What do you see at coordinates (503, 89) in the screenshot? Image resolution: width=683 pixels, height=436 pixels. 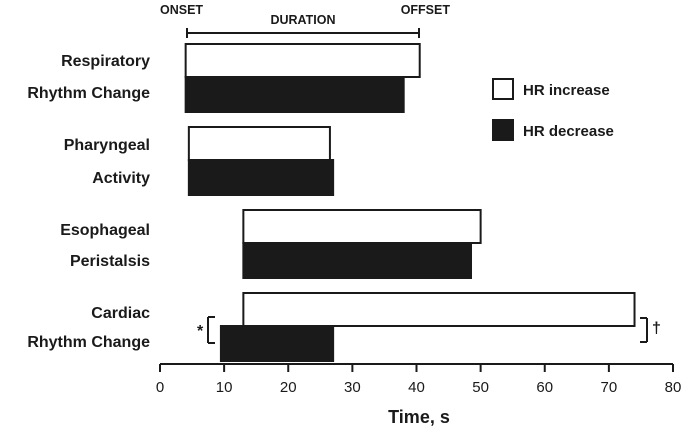 I see `legend-swatch-increase` at bounding box center [503, 89].